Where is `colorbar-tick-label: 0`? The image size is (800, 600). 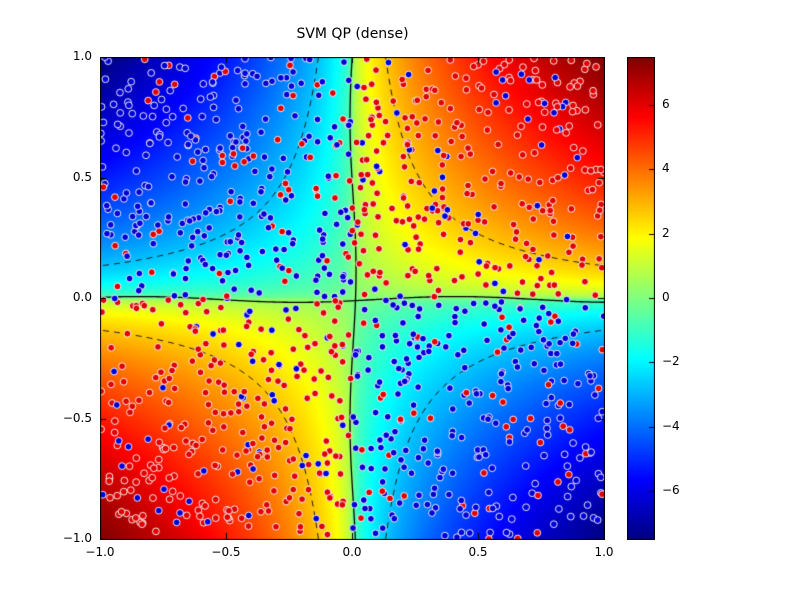 colorbar-tick-label: 0 is located at coordinates (666, 297).